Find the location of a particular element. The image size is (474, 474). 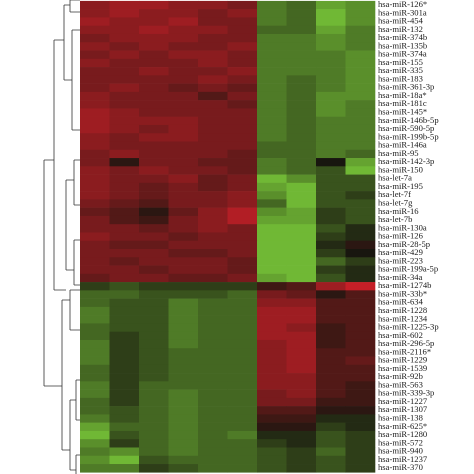

row-label: hsa-miR-429 is located at coordinates (400, 252).